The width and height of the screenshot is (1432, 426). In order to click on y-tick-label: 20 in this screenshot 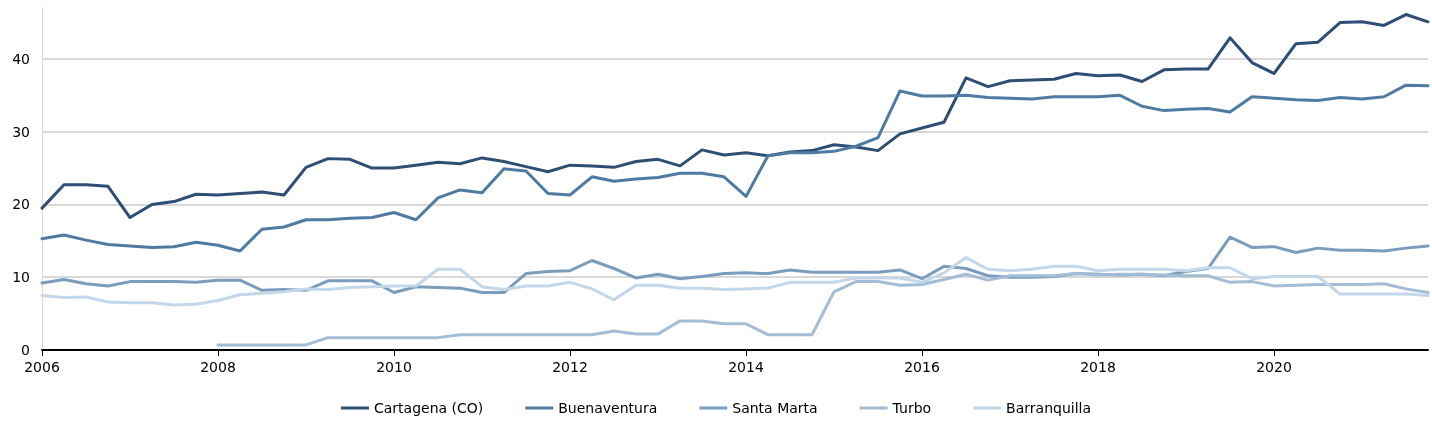, I will do `click(21, 204)`.